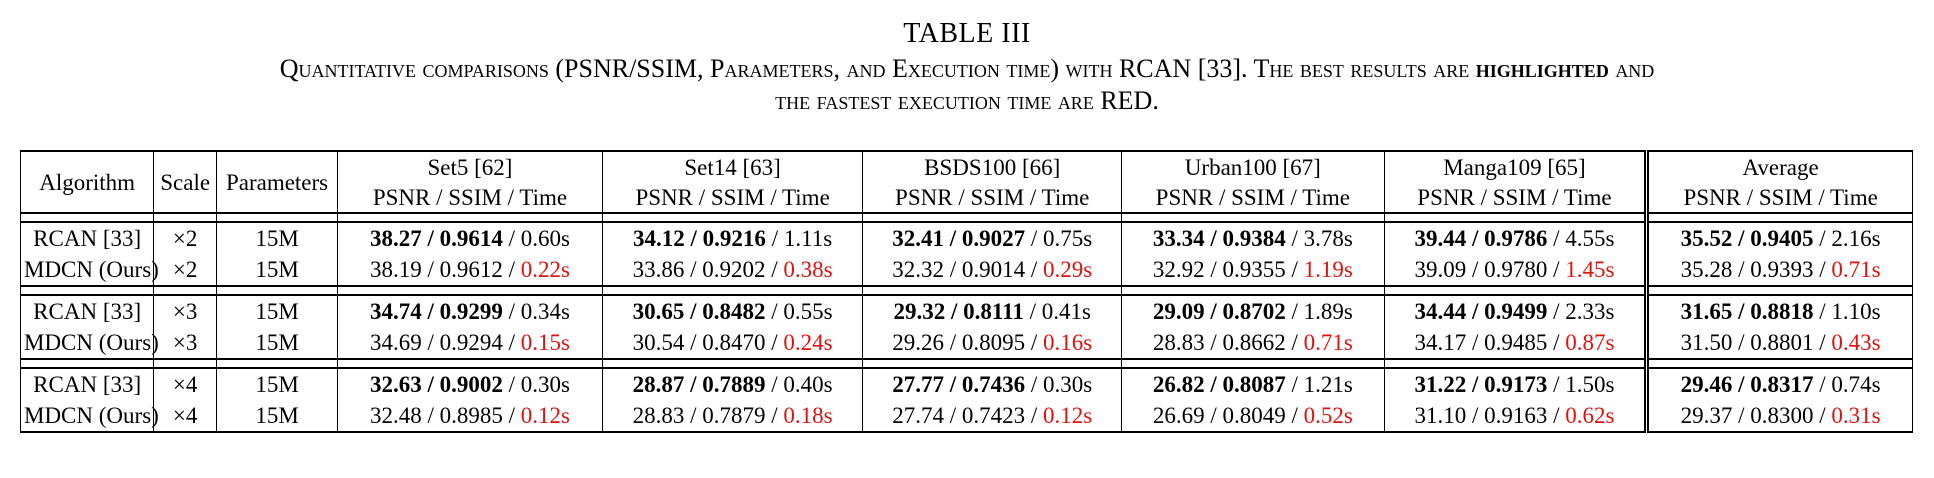  Describe the element at coordinates (959, 238) in the screenshot. I see `psnr-ssim-value: 32.41 / 0.9027` at that location.